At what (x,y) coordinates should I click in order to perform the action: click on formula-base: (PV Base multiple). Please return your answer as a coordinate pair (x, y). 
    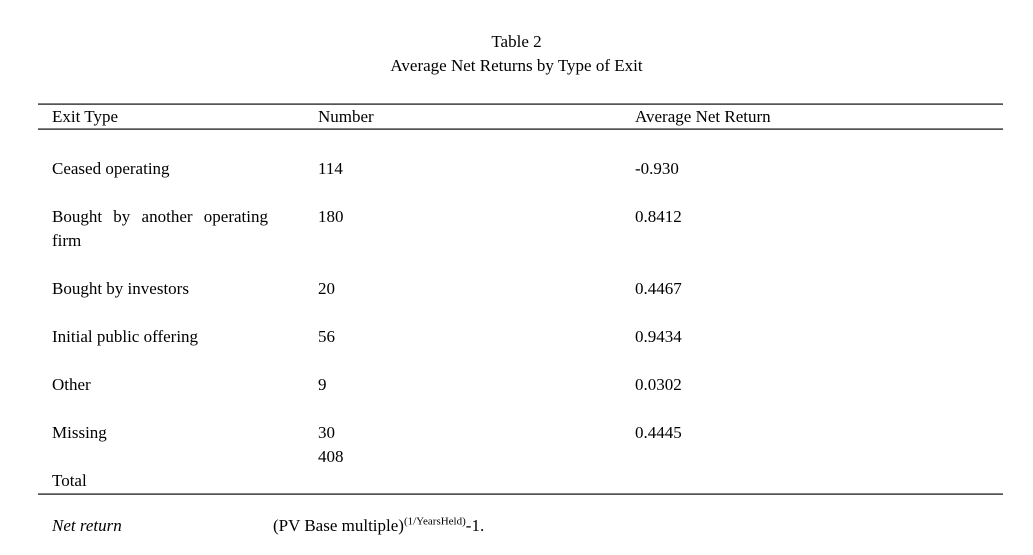
    Looking at the image, I should click on (338, 525).